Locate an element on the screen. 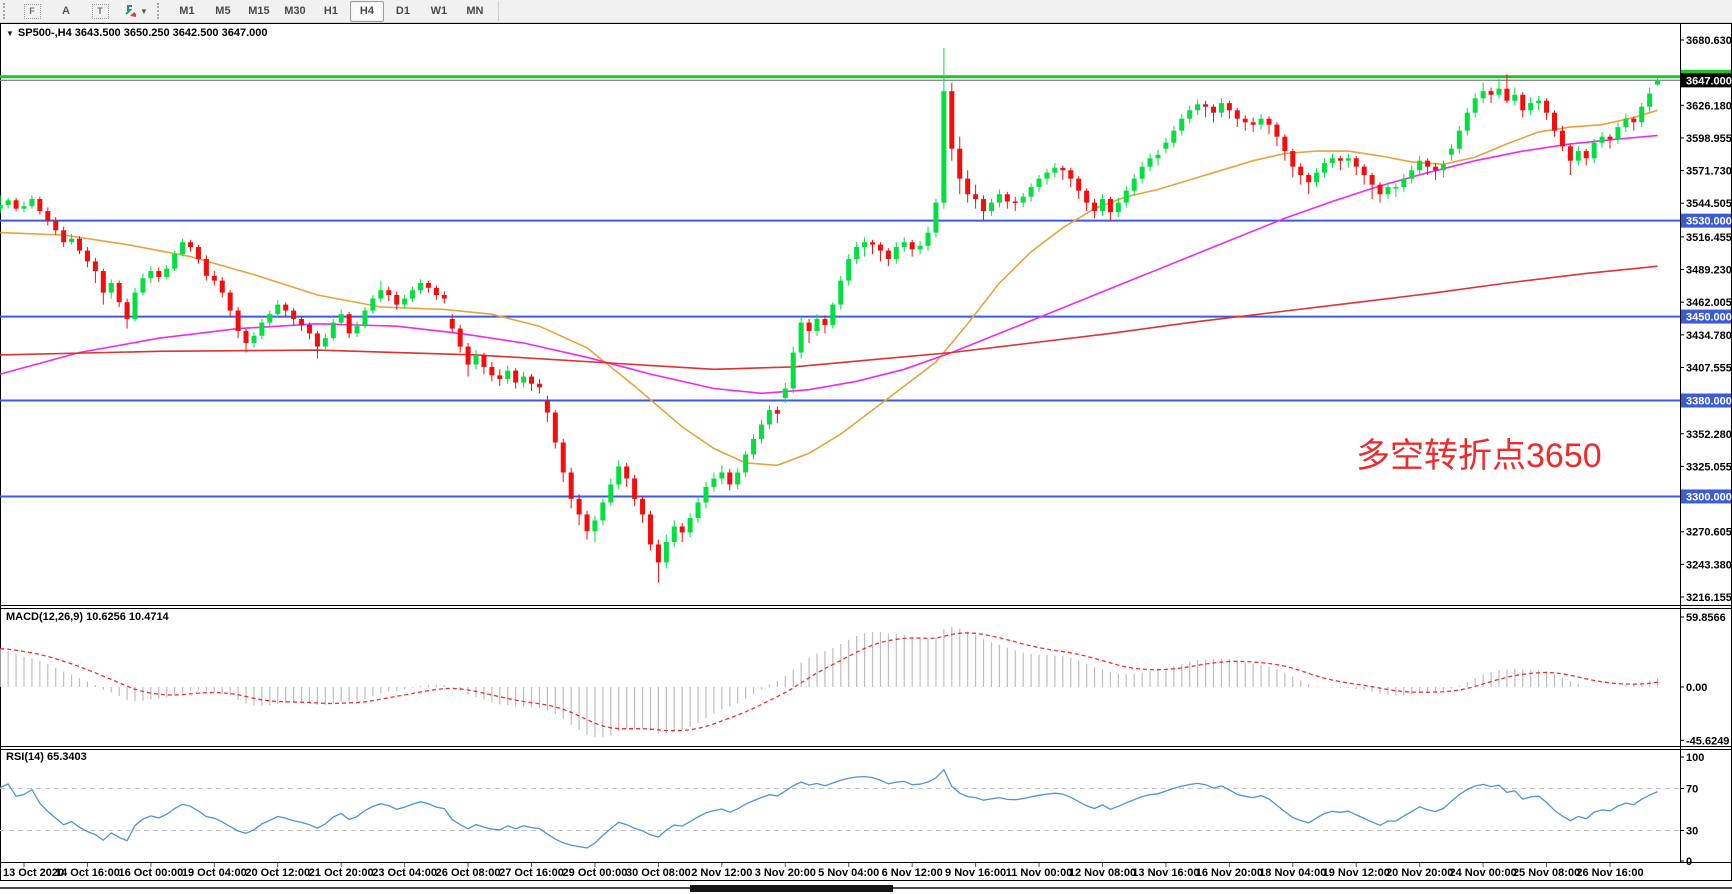 This screenshot has height=894, width=1732. svg-text: 3434.780 is located at coordinates (1709, 336).